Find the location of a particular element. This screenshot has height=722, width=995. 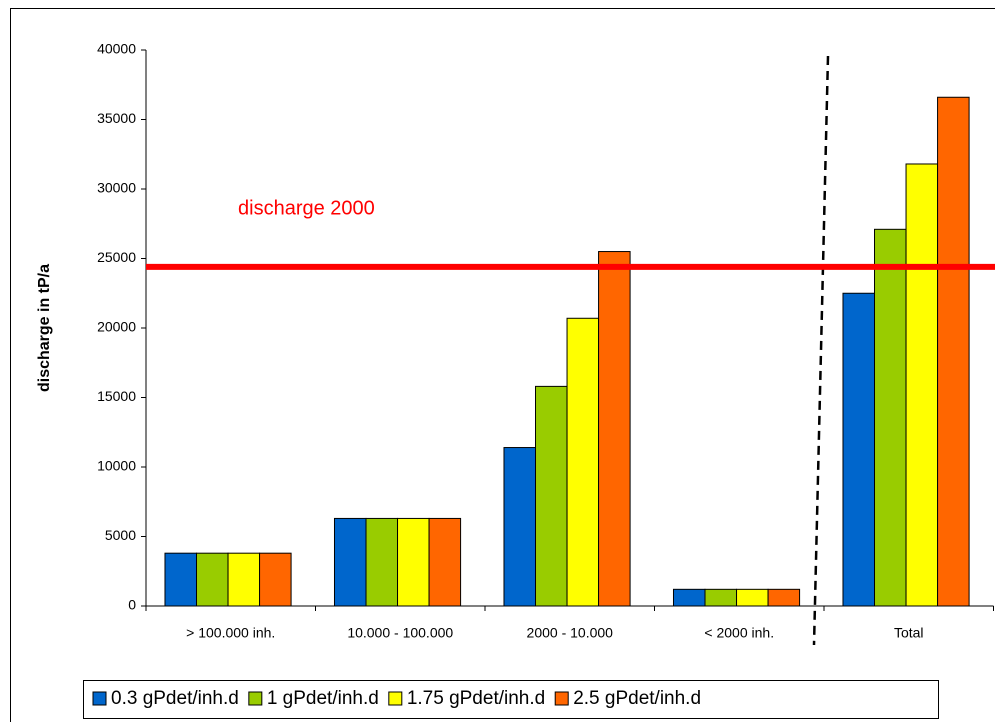

y-tick-label: 30000 is located at coordinates (116, 188).